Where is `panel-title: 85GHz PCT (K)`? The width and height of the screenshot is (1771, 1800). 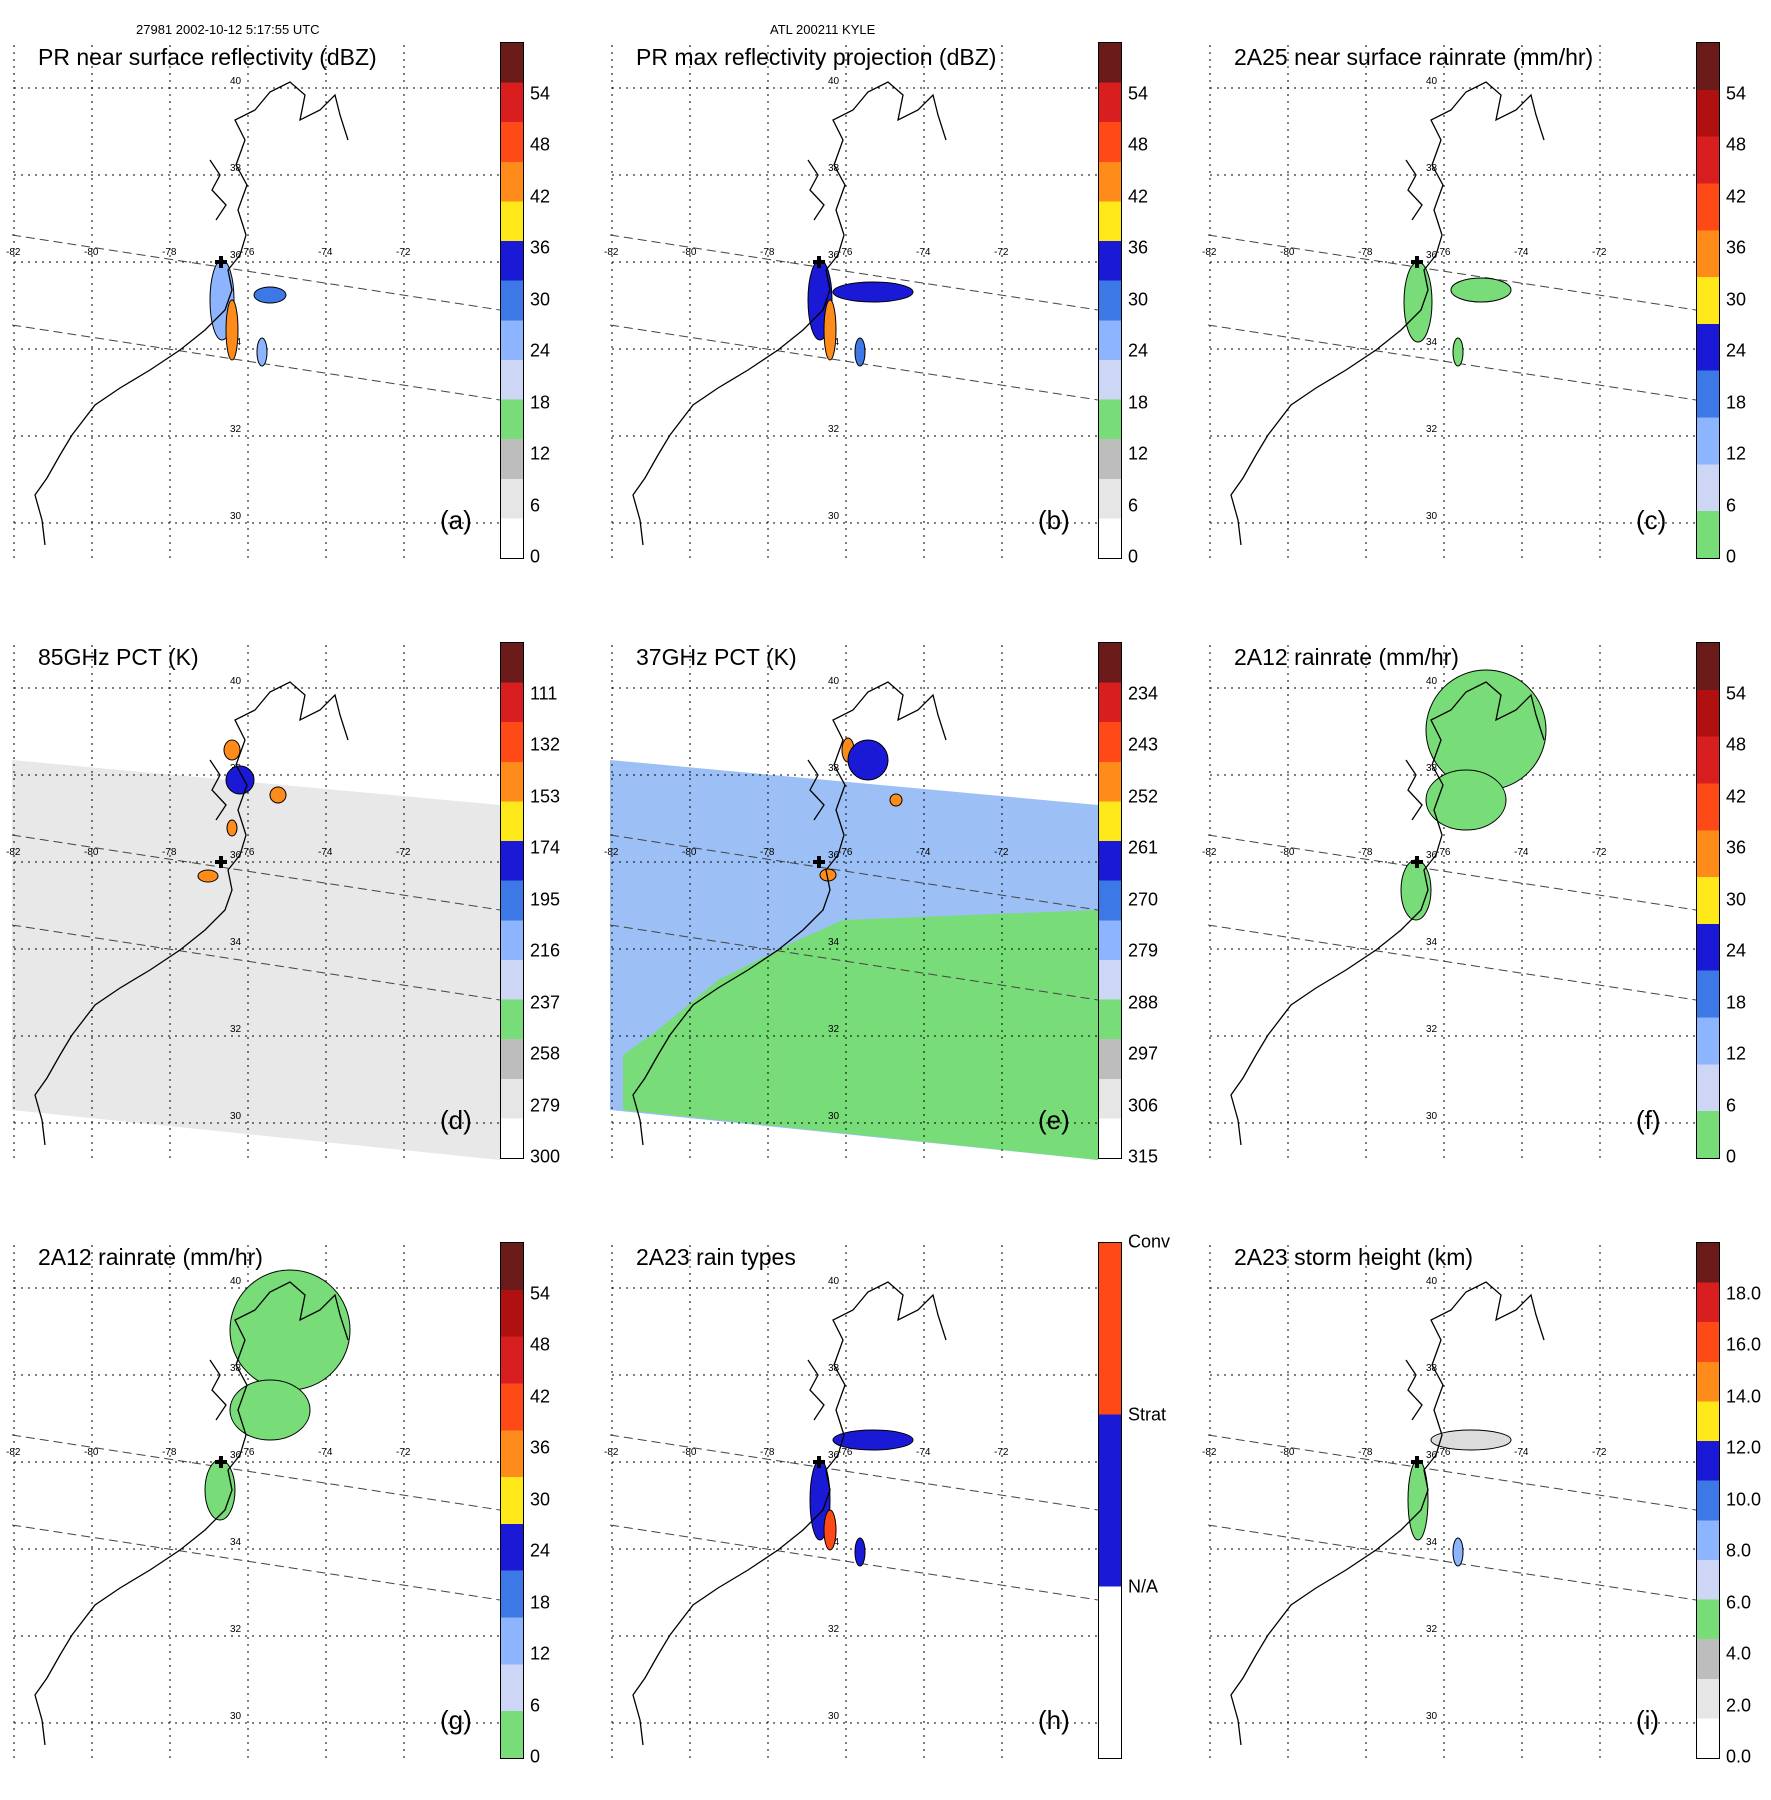
panel-title: 85GHz PCT (K) is located at coordinates (118, 657).